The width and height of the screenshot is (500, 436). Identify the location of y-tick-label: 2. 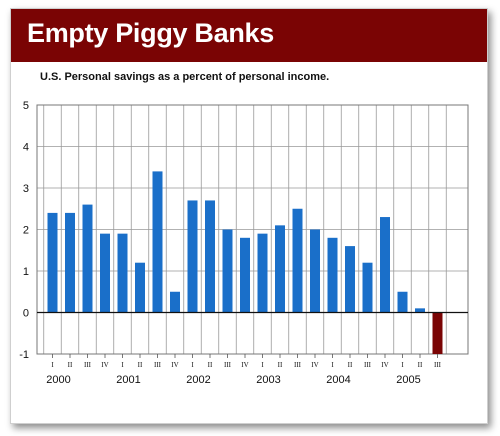
(26, 231).